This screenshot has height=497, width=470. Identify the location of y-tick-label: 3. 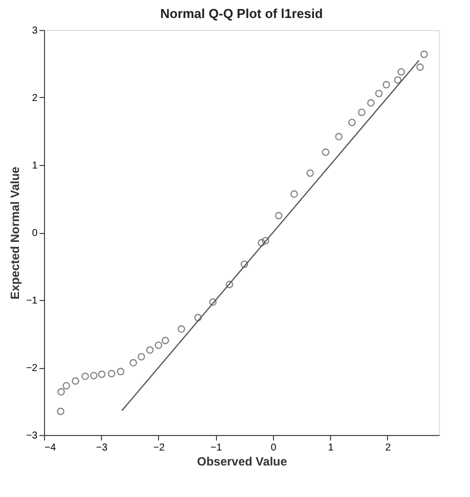
(35, 31).